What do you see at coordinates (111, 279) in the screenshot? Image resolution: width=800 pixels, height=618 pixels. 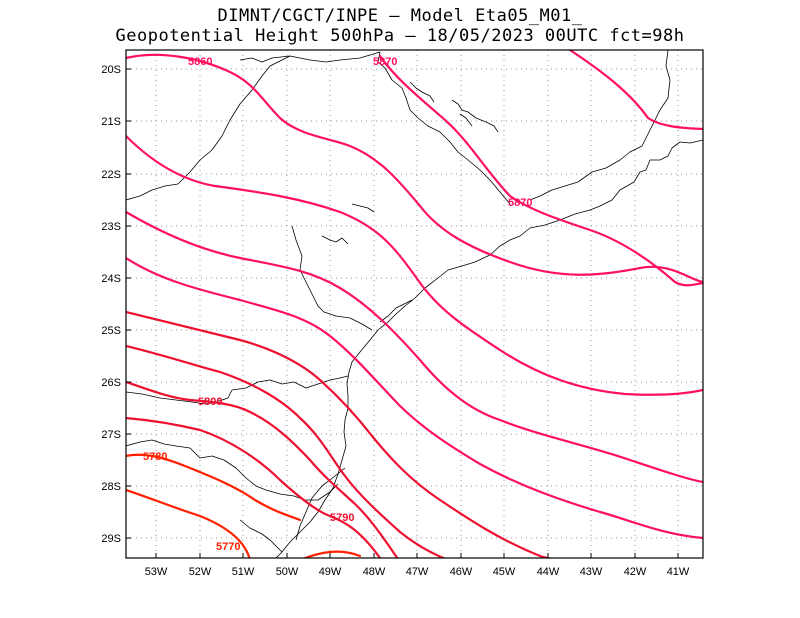 I see `lat-tick-label: 24S` at bounding box center [111, 279].